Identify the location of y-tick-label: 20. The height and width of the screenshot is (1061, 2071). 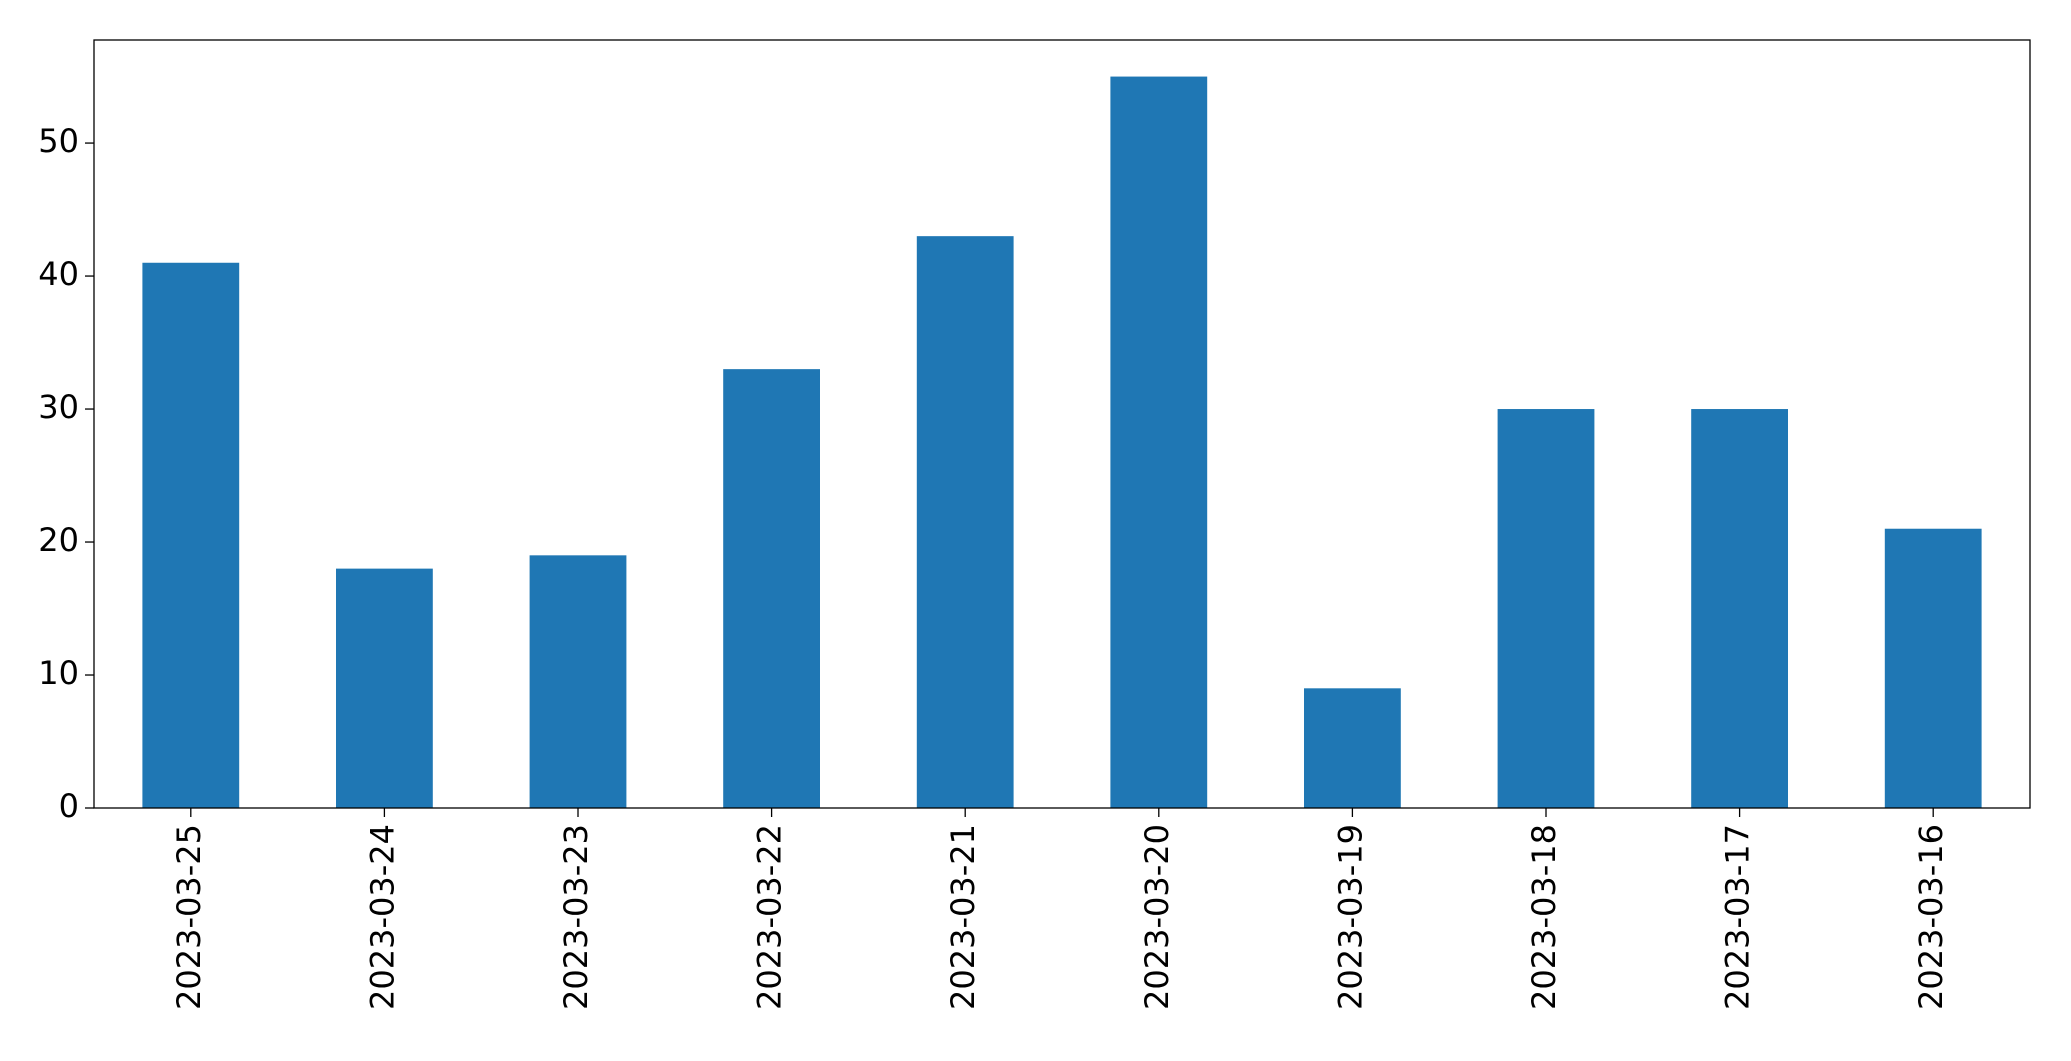
(58, 540).